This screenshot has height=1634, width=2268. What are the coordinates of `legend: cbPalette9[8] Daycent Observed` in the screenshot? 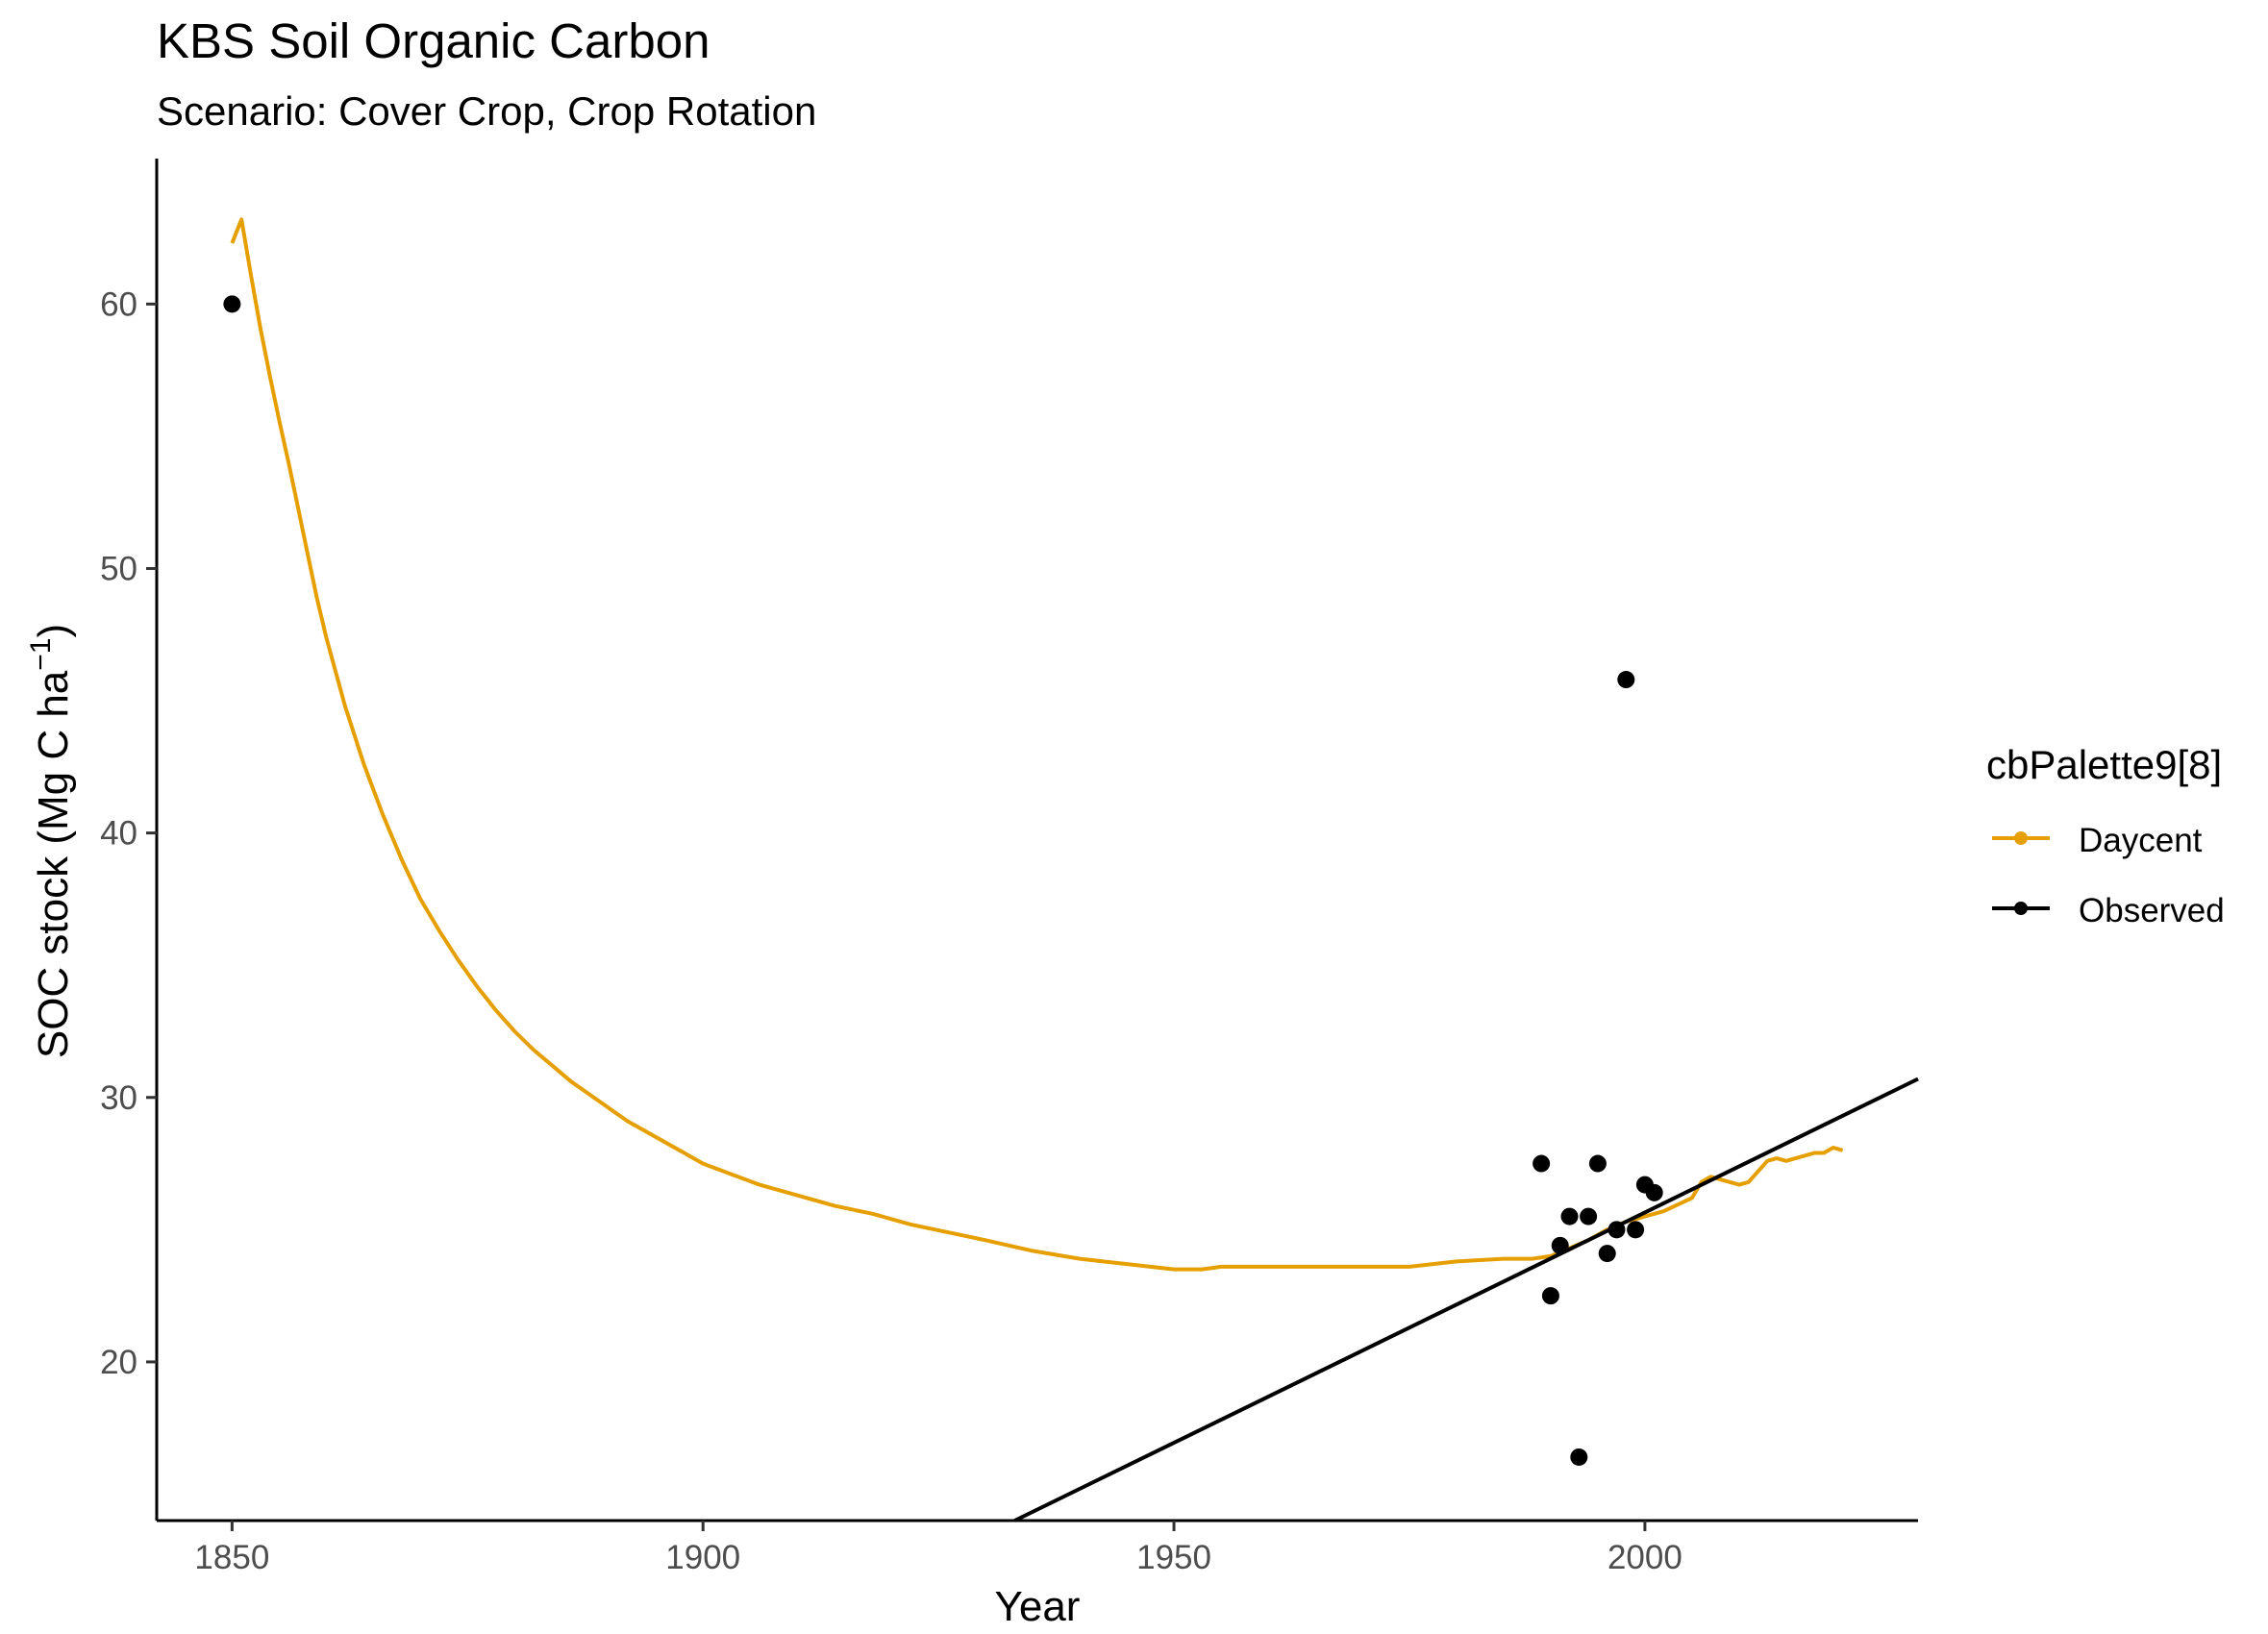 It's located at (2105, 835).